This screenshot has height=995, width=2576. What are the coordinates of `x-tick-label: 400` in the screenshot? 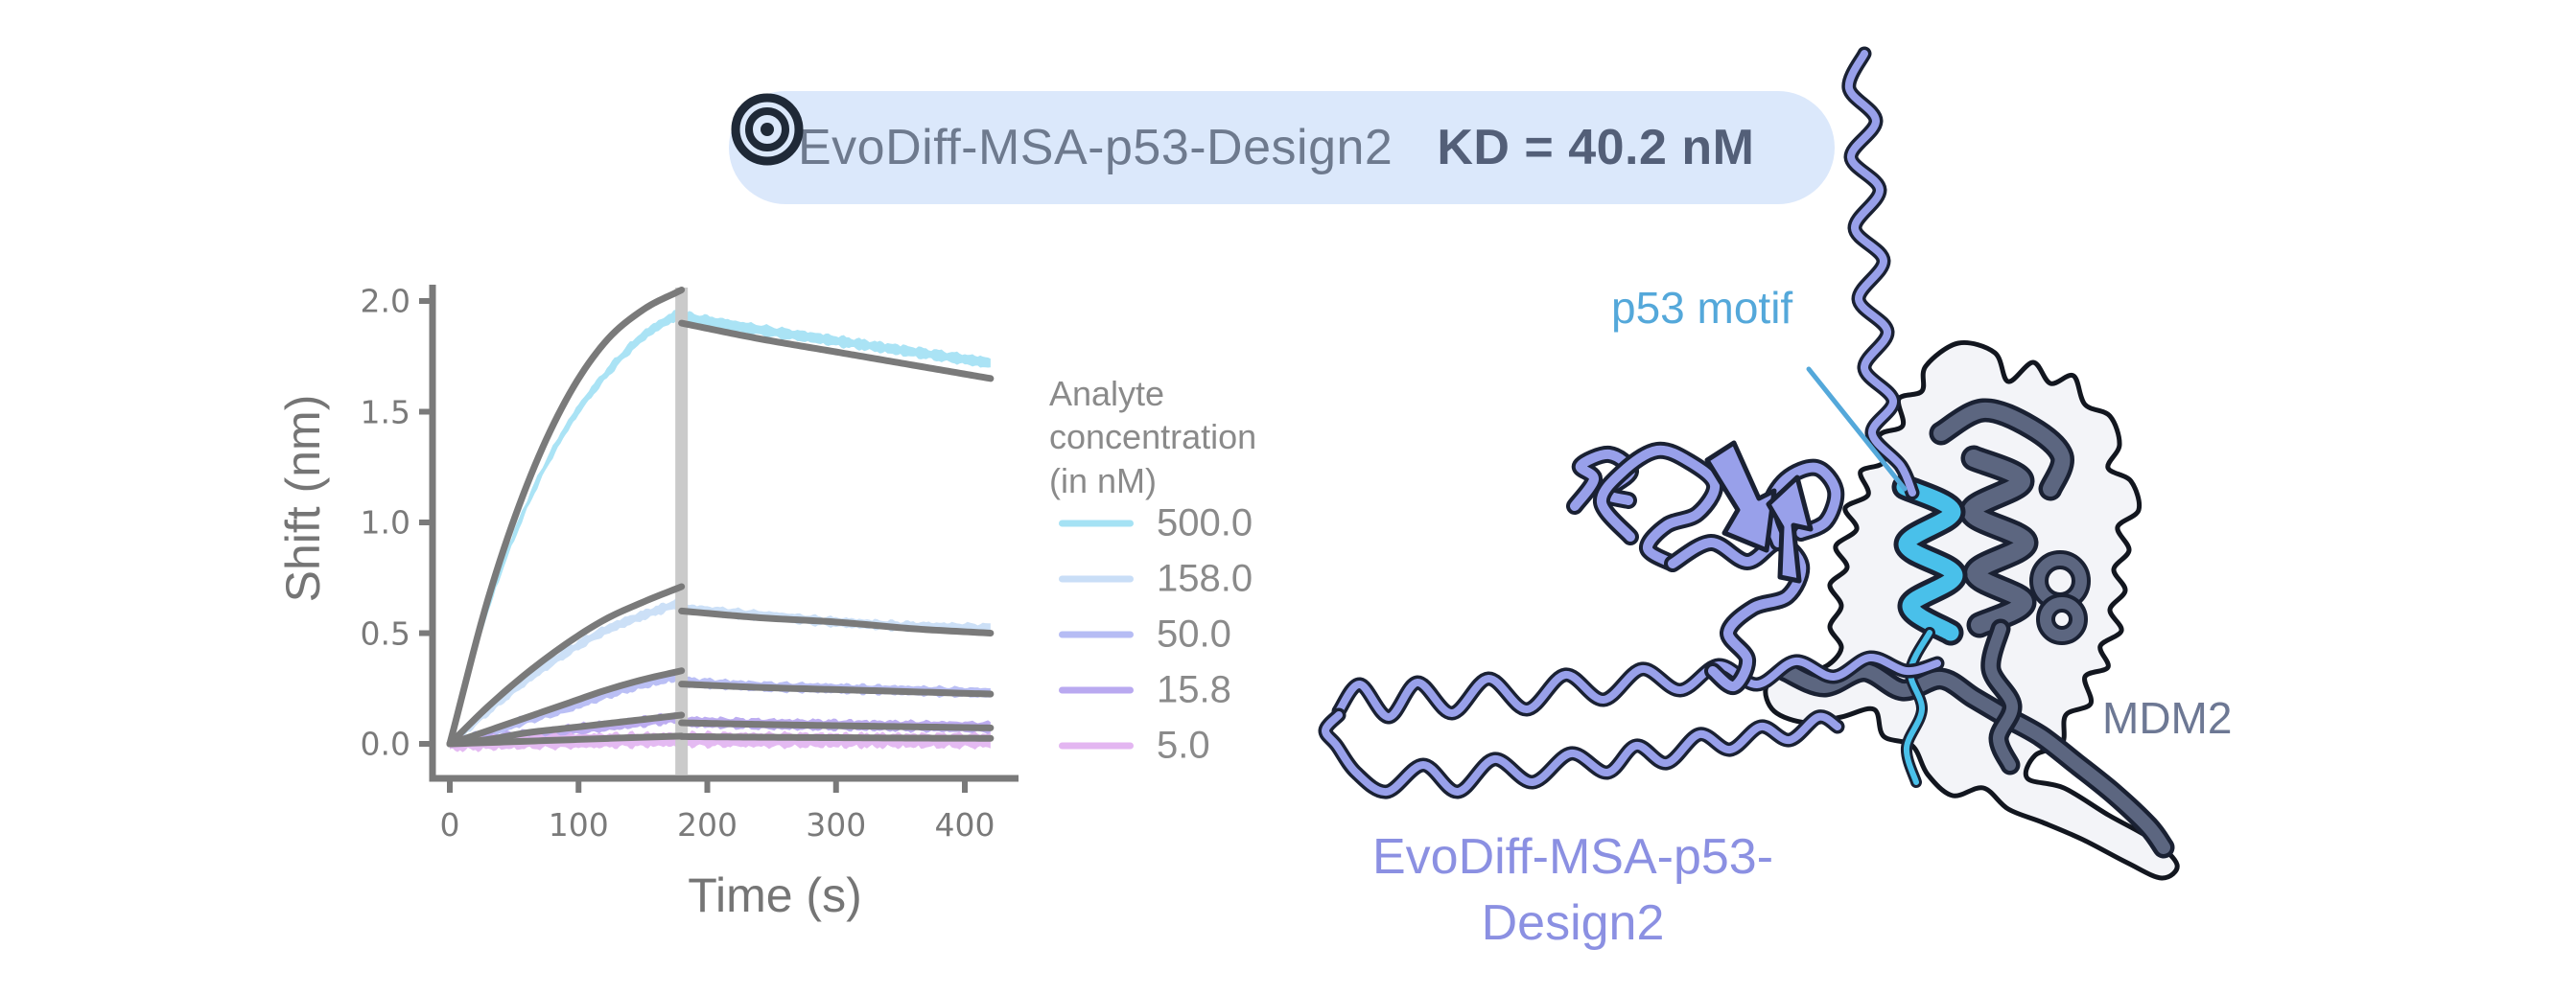 It's located at (964, 825).